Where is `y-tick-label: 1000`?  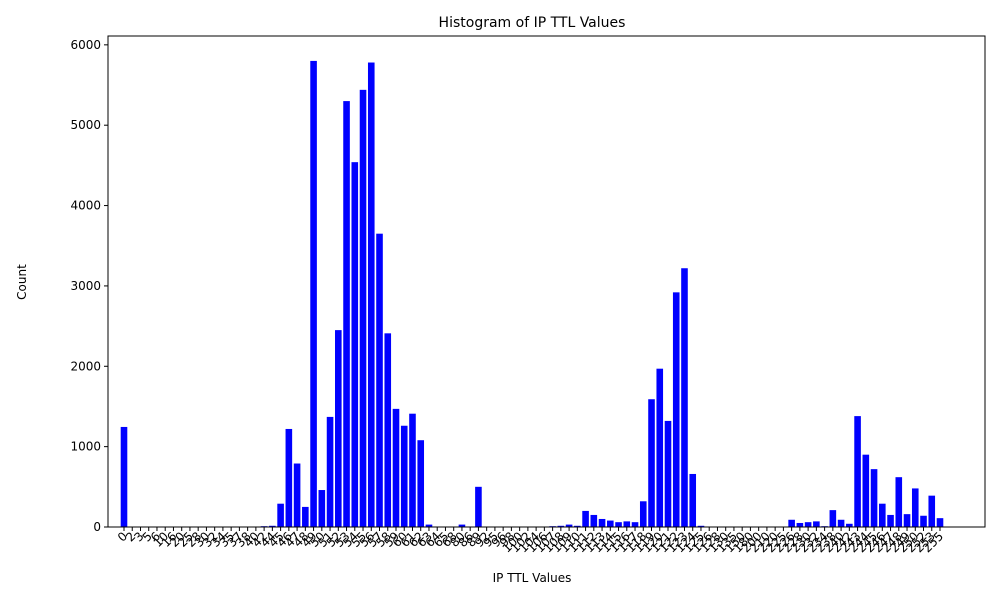 y-tick-label: 1000 is located at coordinates (85, 447).